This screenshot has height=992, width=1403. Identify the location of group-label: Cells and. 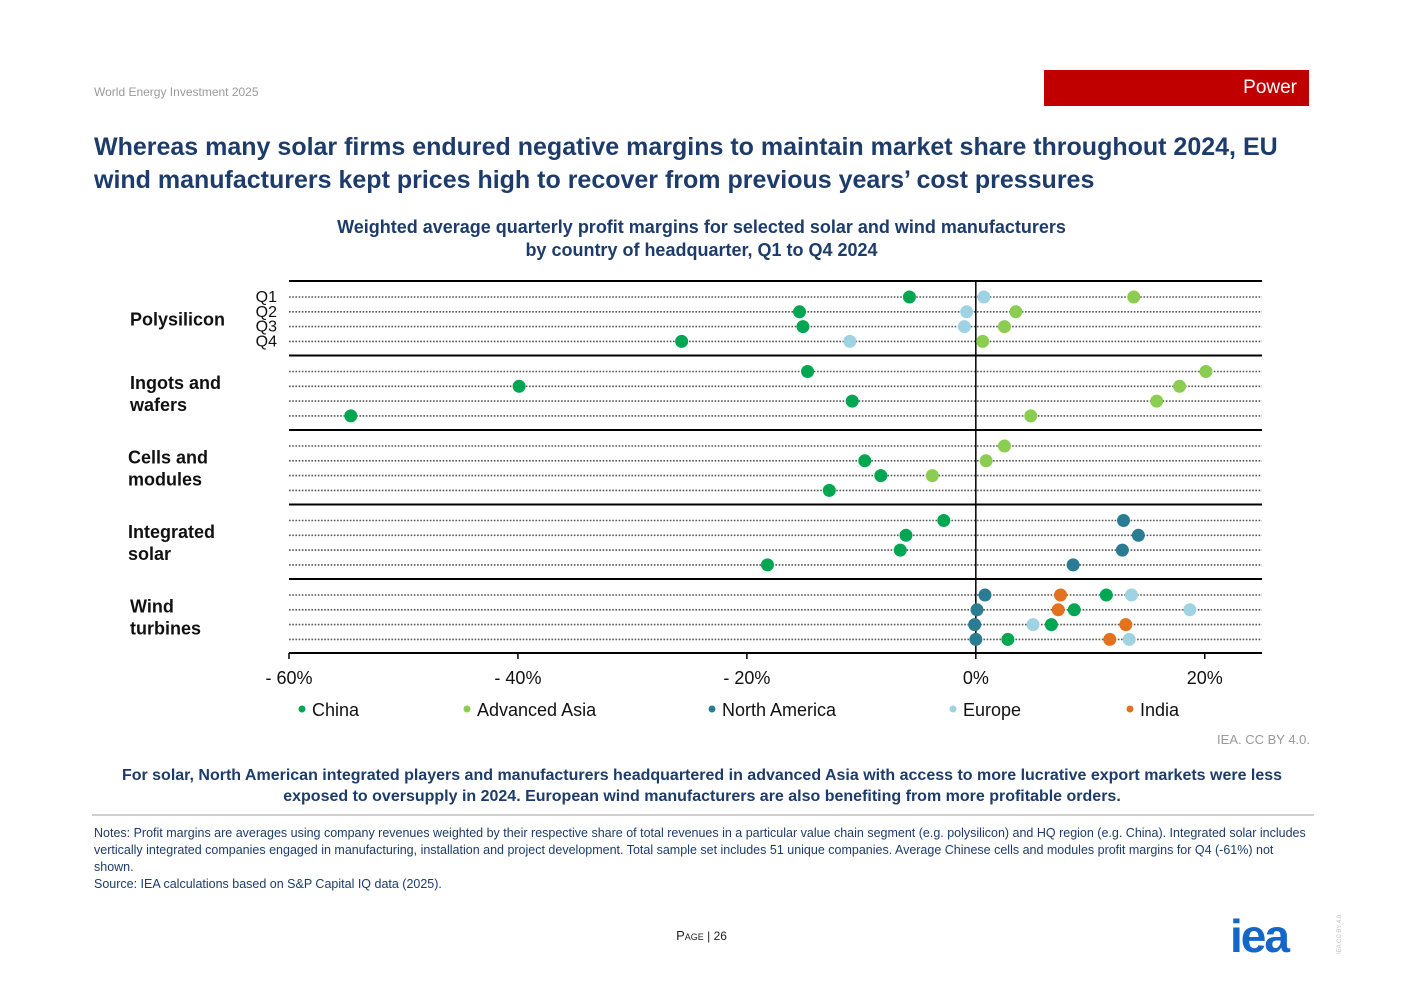
(168, 457).